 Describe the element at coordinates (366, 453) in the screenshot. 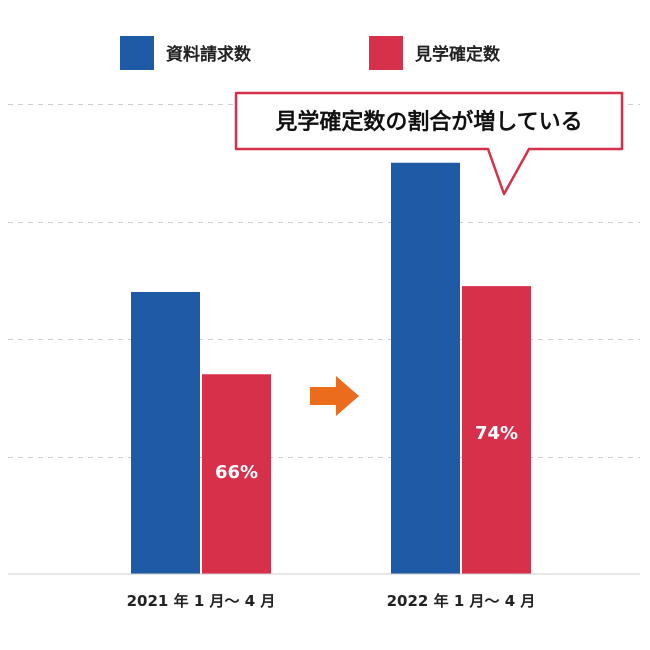

I see `data-labels: 66% 74%` at that location.